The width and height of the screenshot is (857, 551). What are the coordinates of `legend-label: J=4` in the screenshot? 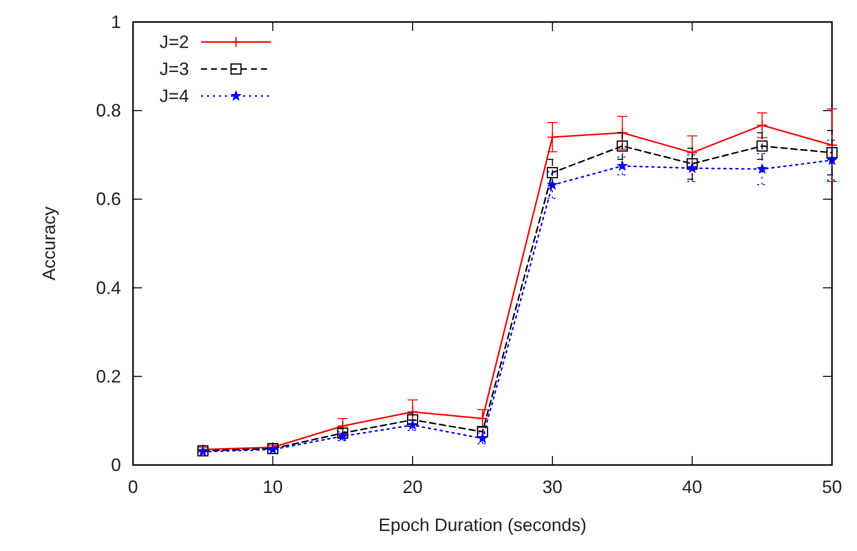 It's located at (174, 96).